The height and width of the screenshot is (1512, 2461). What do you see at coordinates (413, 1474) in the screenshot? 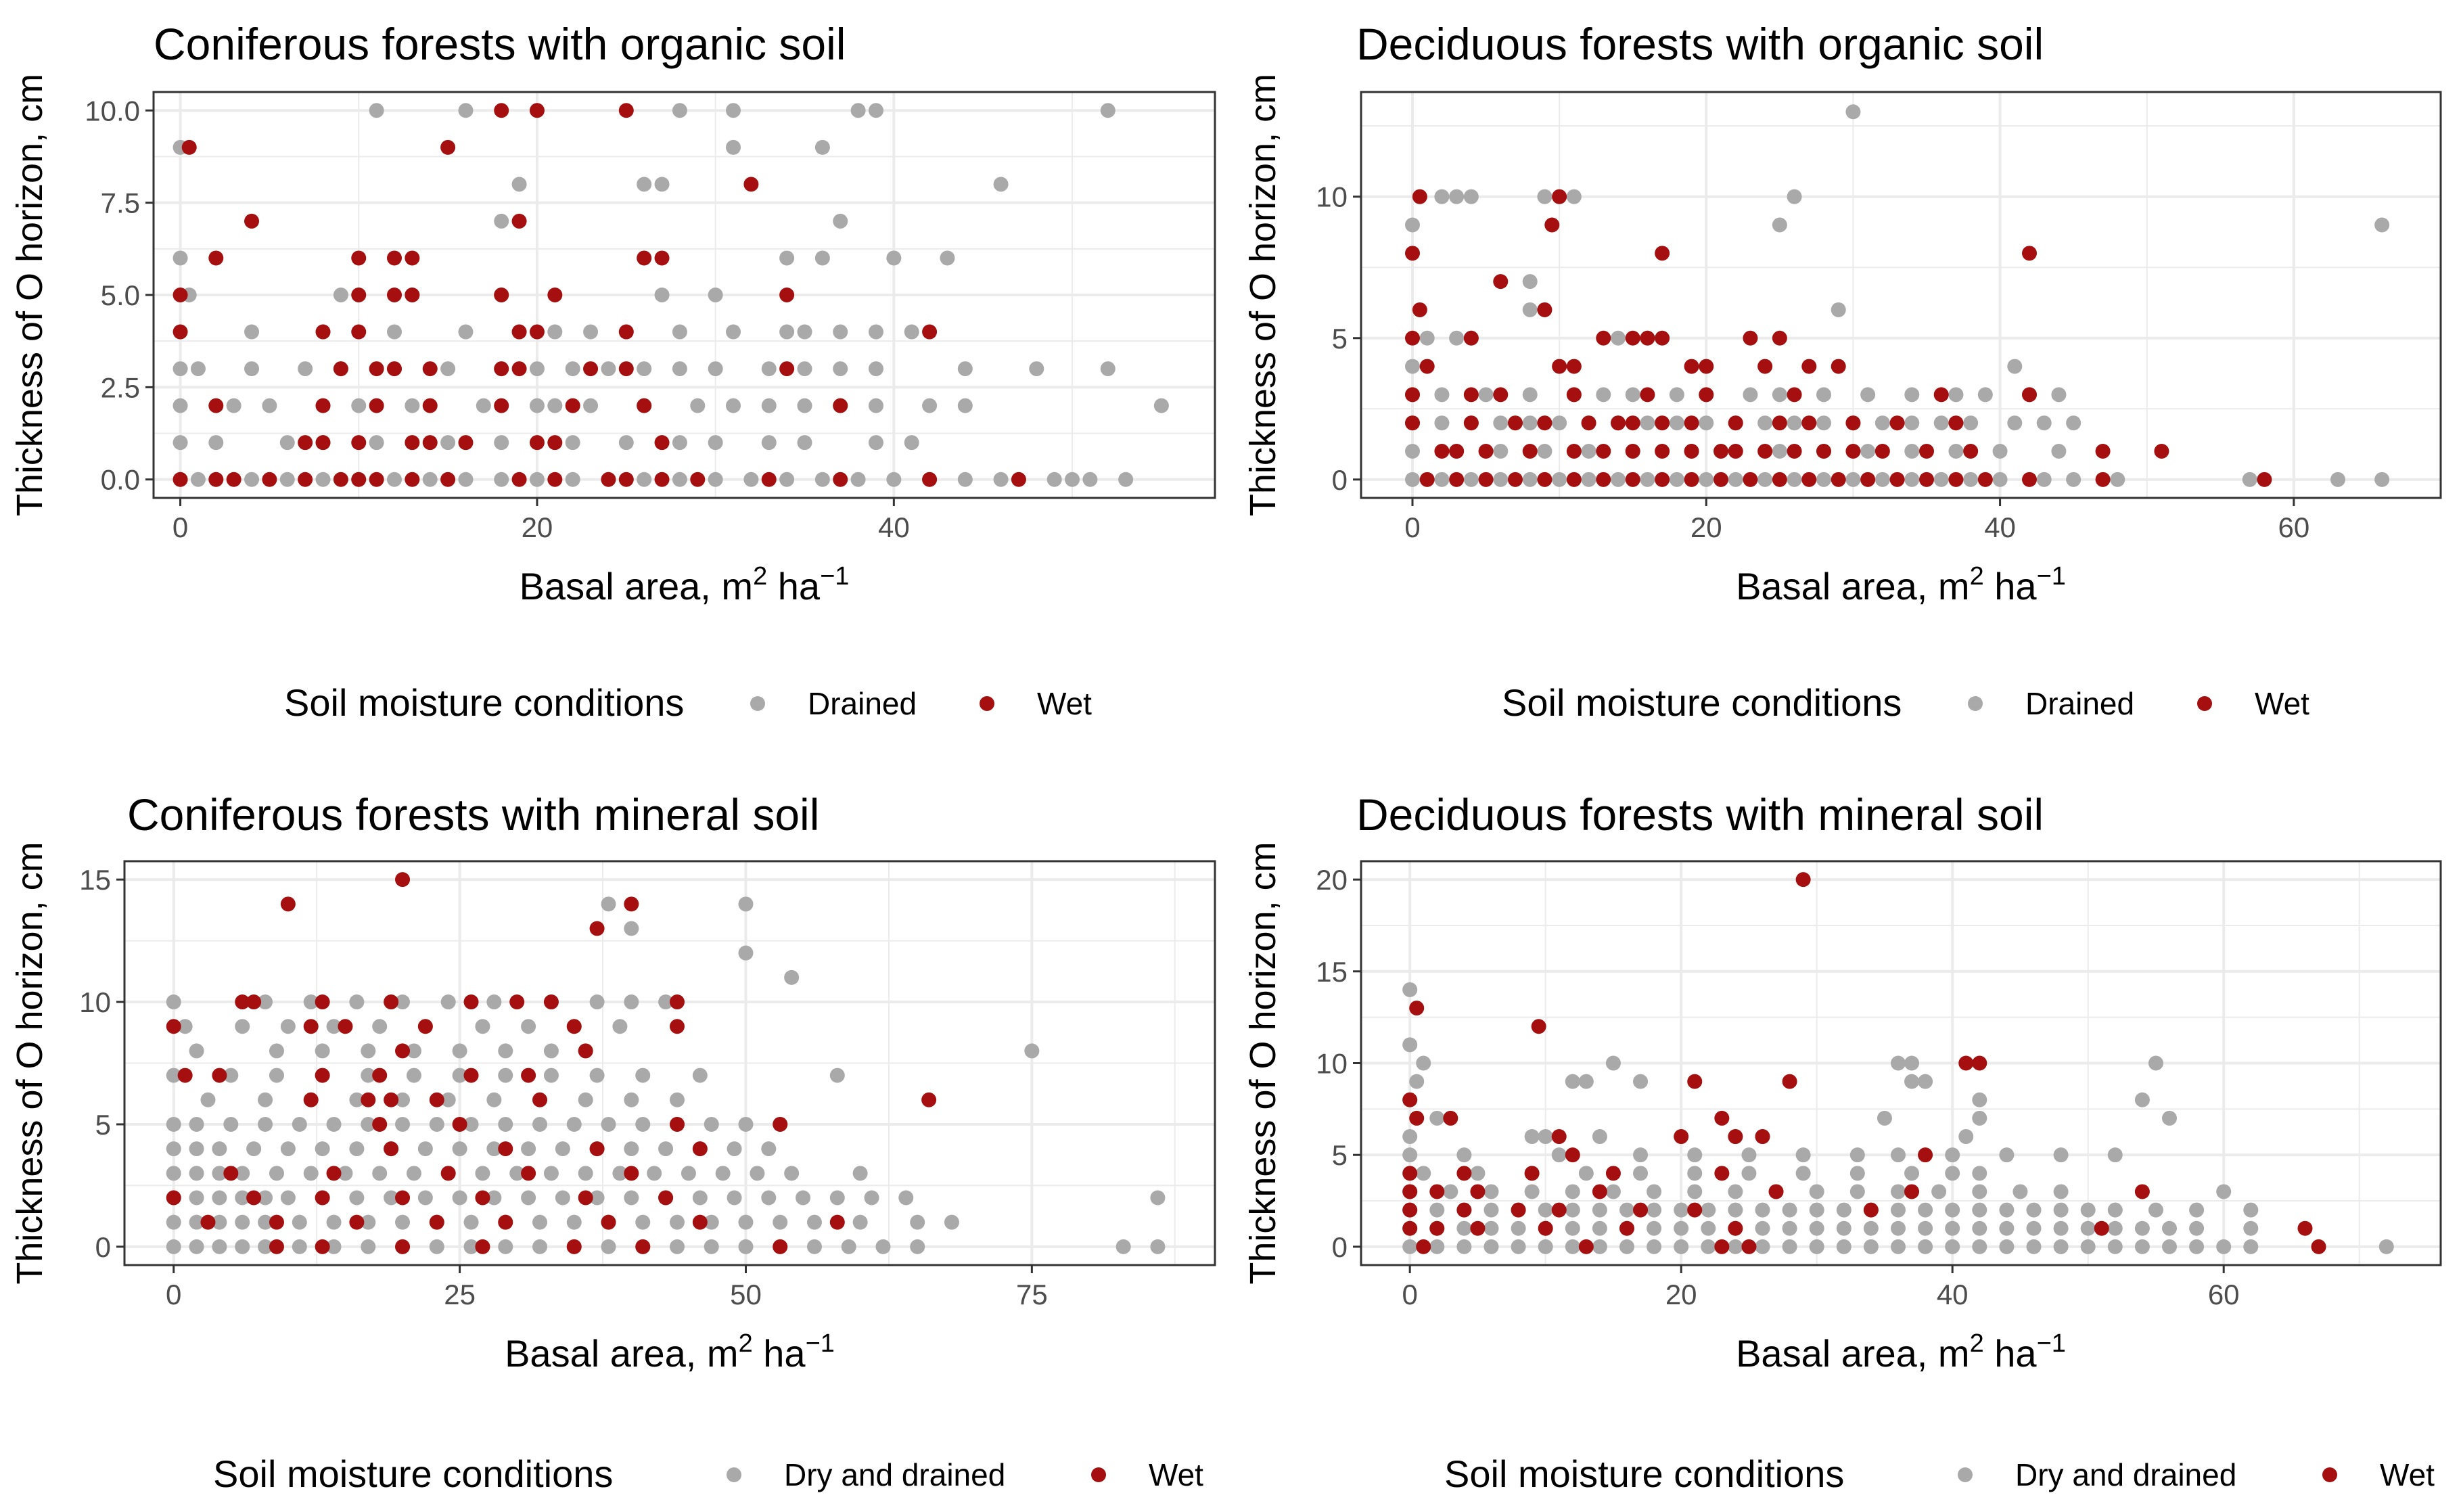
I see `legend-title: Soil moisture conditions` at bounding box center [413, 1474].